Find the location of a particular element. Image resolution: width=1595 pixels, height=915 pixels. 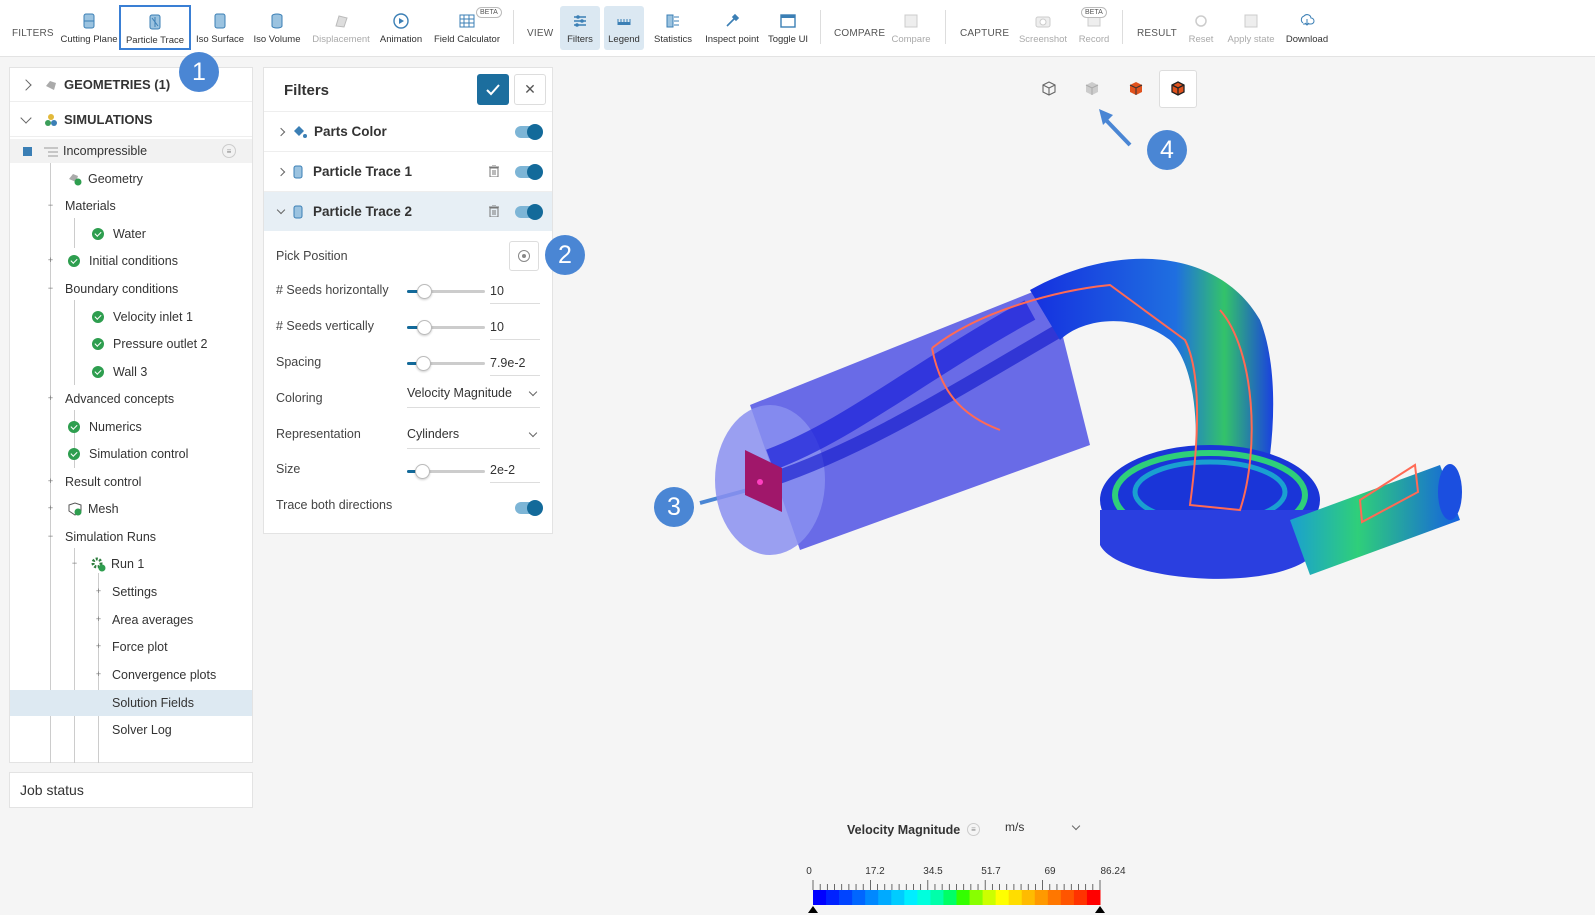

compare-button: Compare is located at coordinates (911, 28).